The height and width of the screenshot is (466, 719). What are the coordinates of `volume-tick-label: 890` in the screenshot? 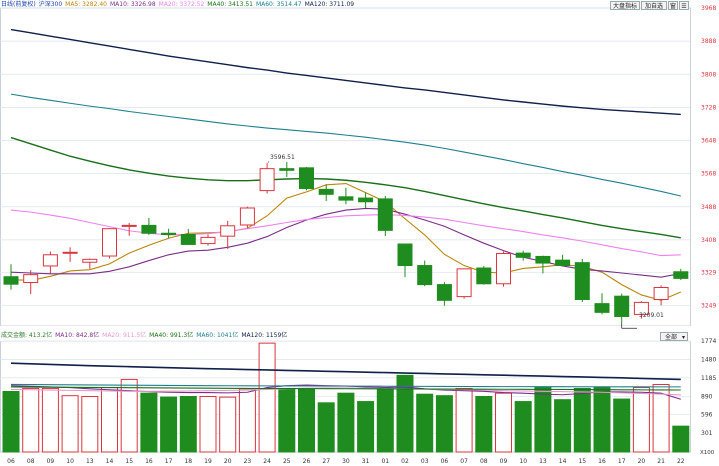 It's located at (707, 396).